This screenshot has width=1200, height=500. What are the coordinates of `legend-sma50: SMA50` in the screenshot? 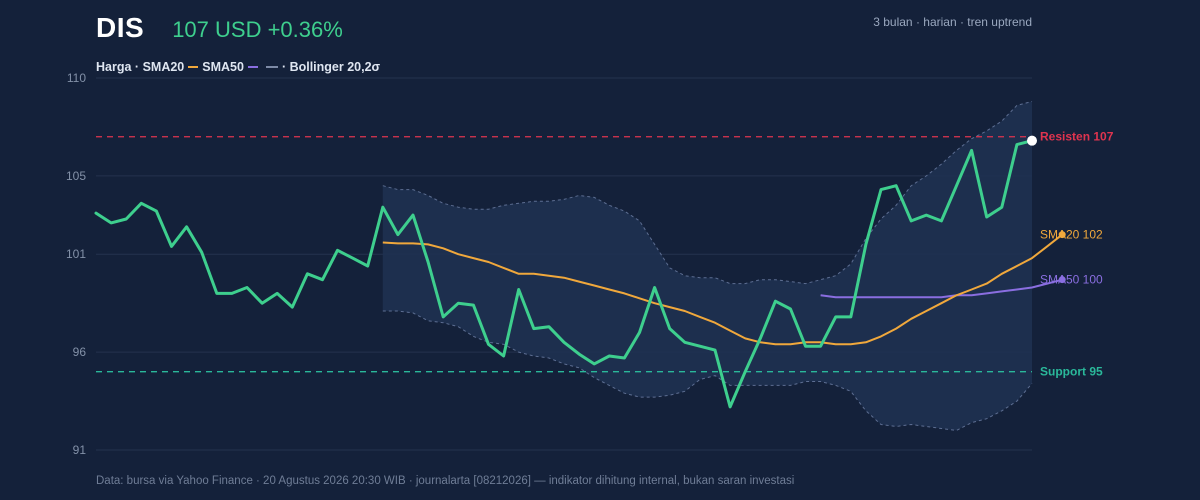 It's located at (223, 67).